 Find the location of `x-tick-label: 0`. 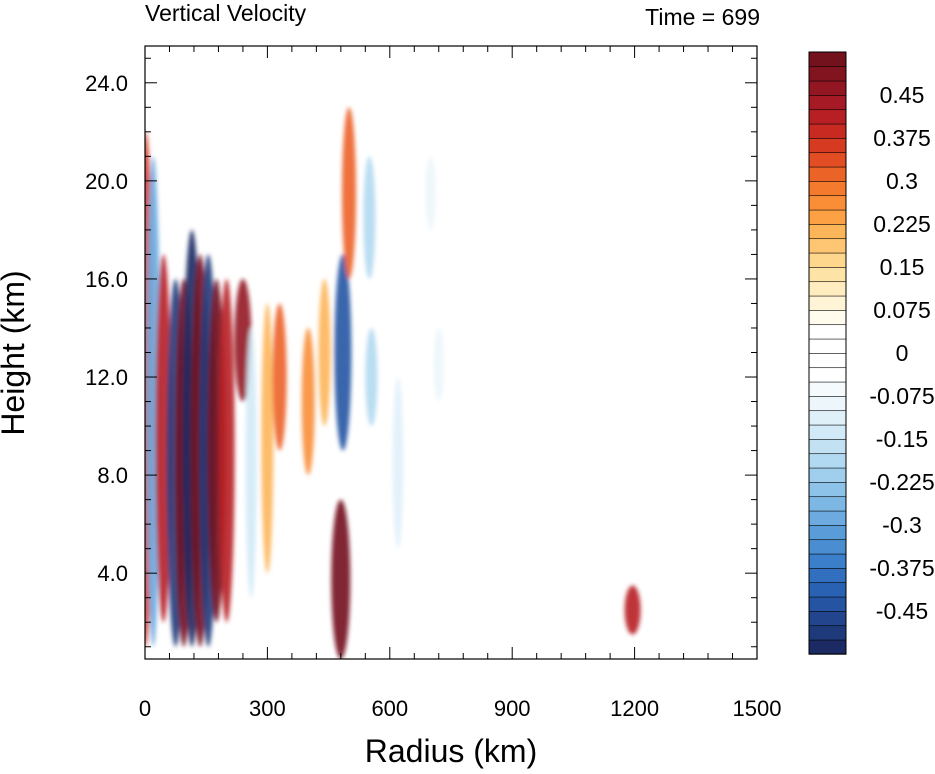

x-tick-label: 0 is located at coordinates (145, 708).